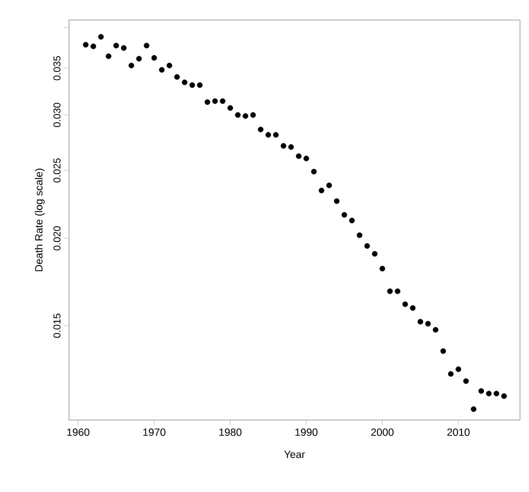 The height and width of the screenshot is (492, 529). What do you see at coordinates (56, 115) in the screenshot?
I see `y-tick-label: 0.030` at bounding box center [56, 115].